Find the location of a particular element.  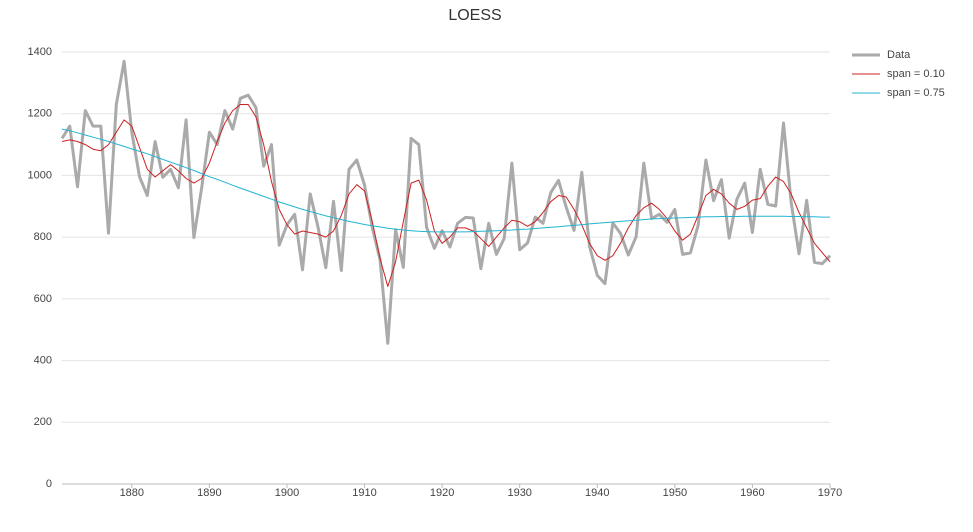

y-tick-label: 400 is located at coordinates (43, 360).